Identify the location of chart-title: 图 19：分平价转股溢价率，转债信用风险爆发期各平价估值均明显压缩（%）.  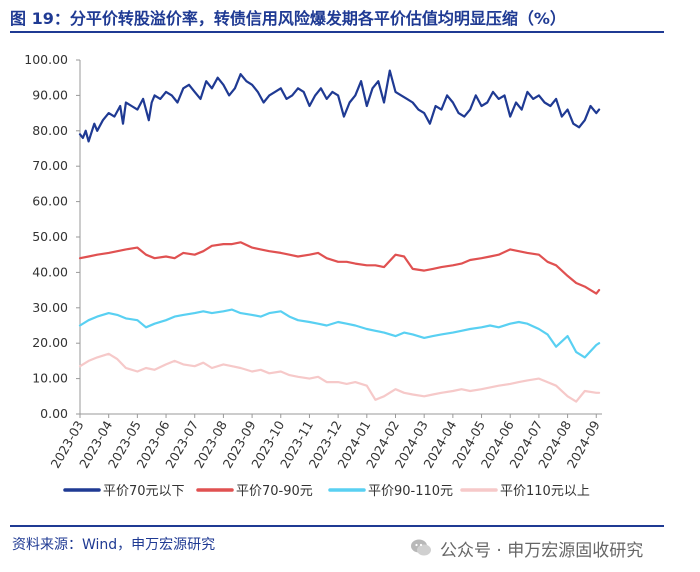
(288, 18).